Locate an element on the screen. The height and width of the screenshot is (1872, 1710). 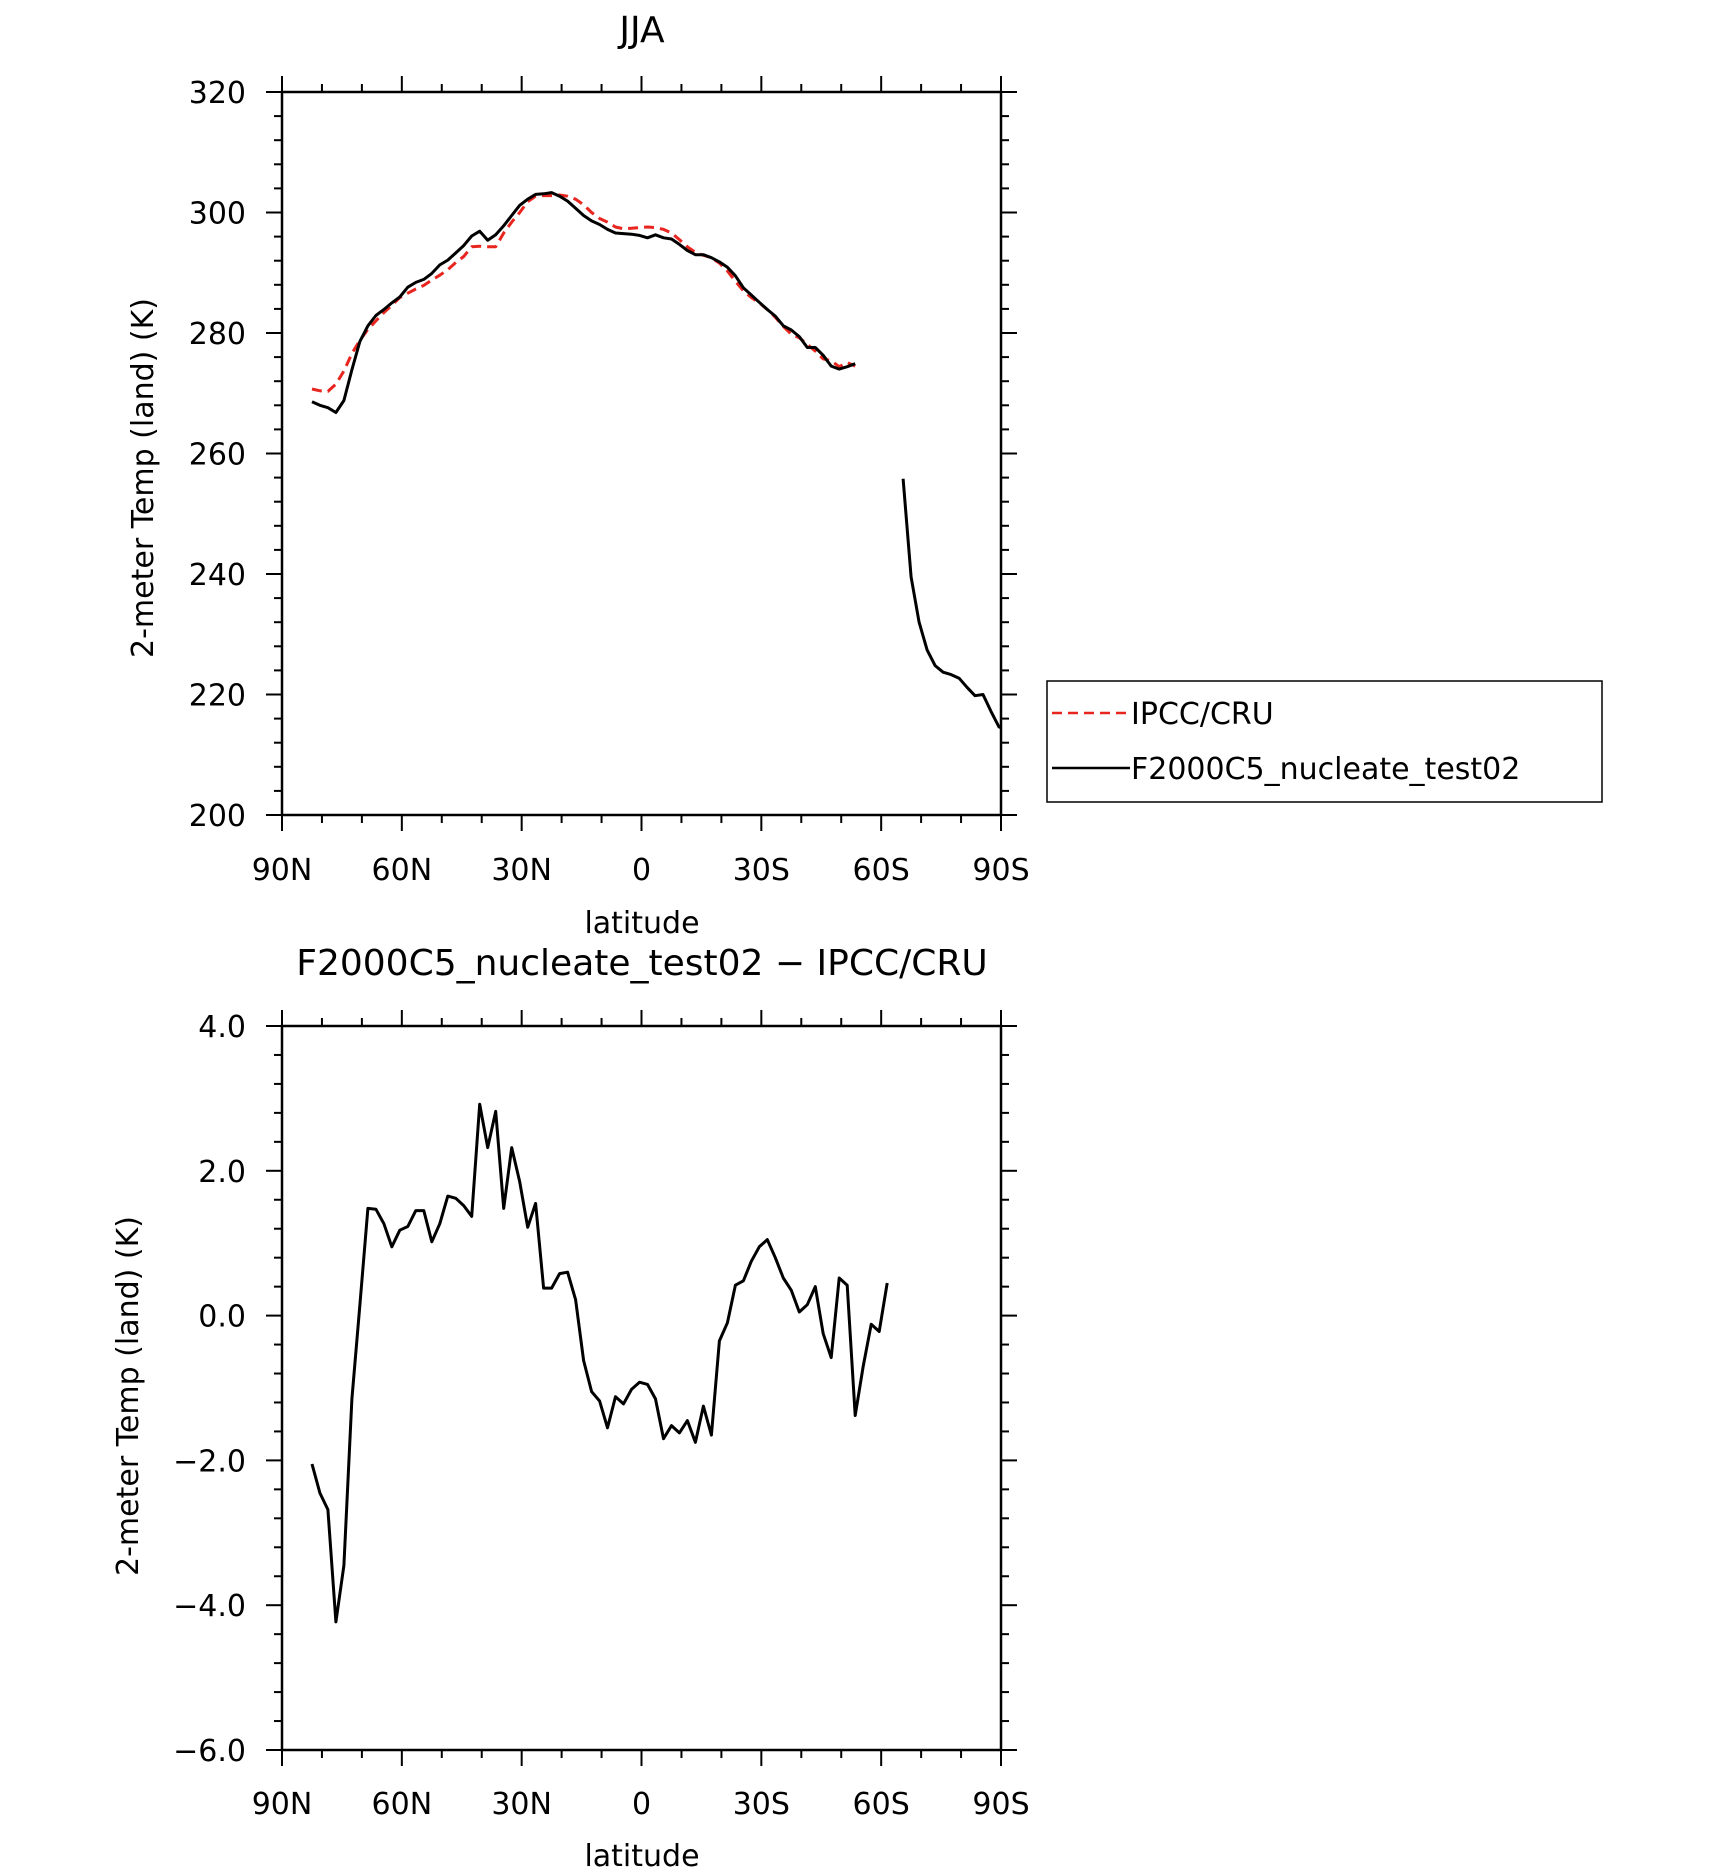
y-tick-label: −2.0 is located at coordinates (209, 1461).